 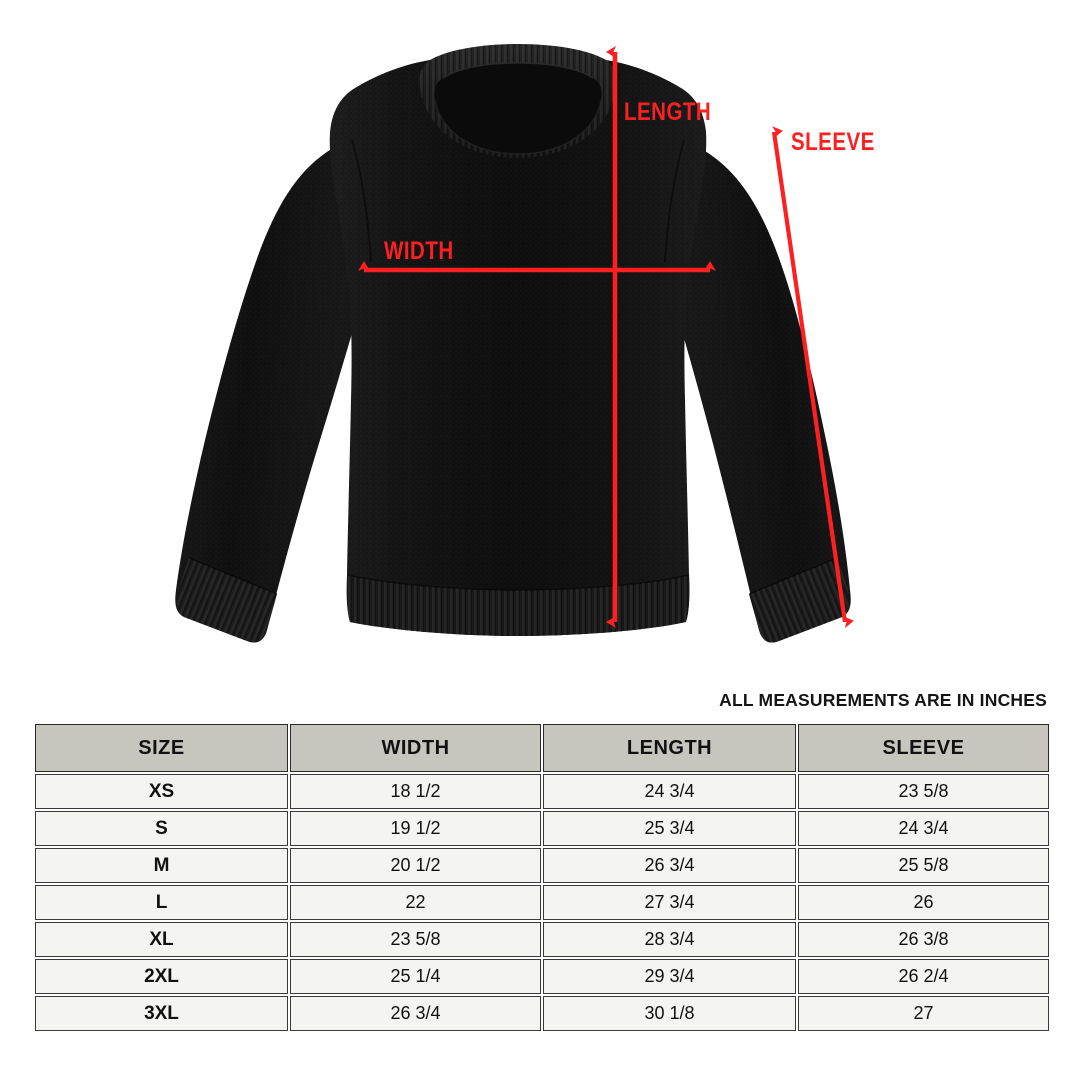 I want to click on column-header-size: SIZE, so click(x=161, y=748).